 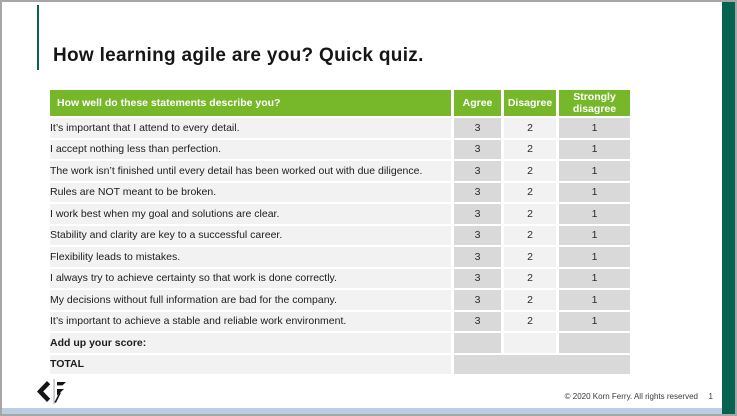 What do you see at coordinates (594, 344) in the screenshot?
I see `score-strongly-disagree-cell` at bounding box center [594, 344].